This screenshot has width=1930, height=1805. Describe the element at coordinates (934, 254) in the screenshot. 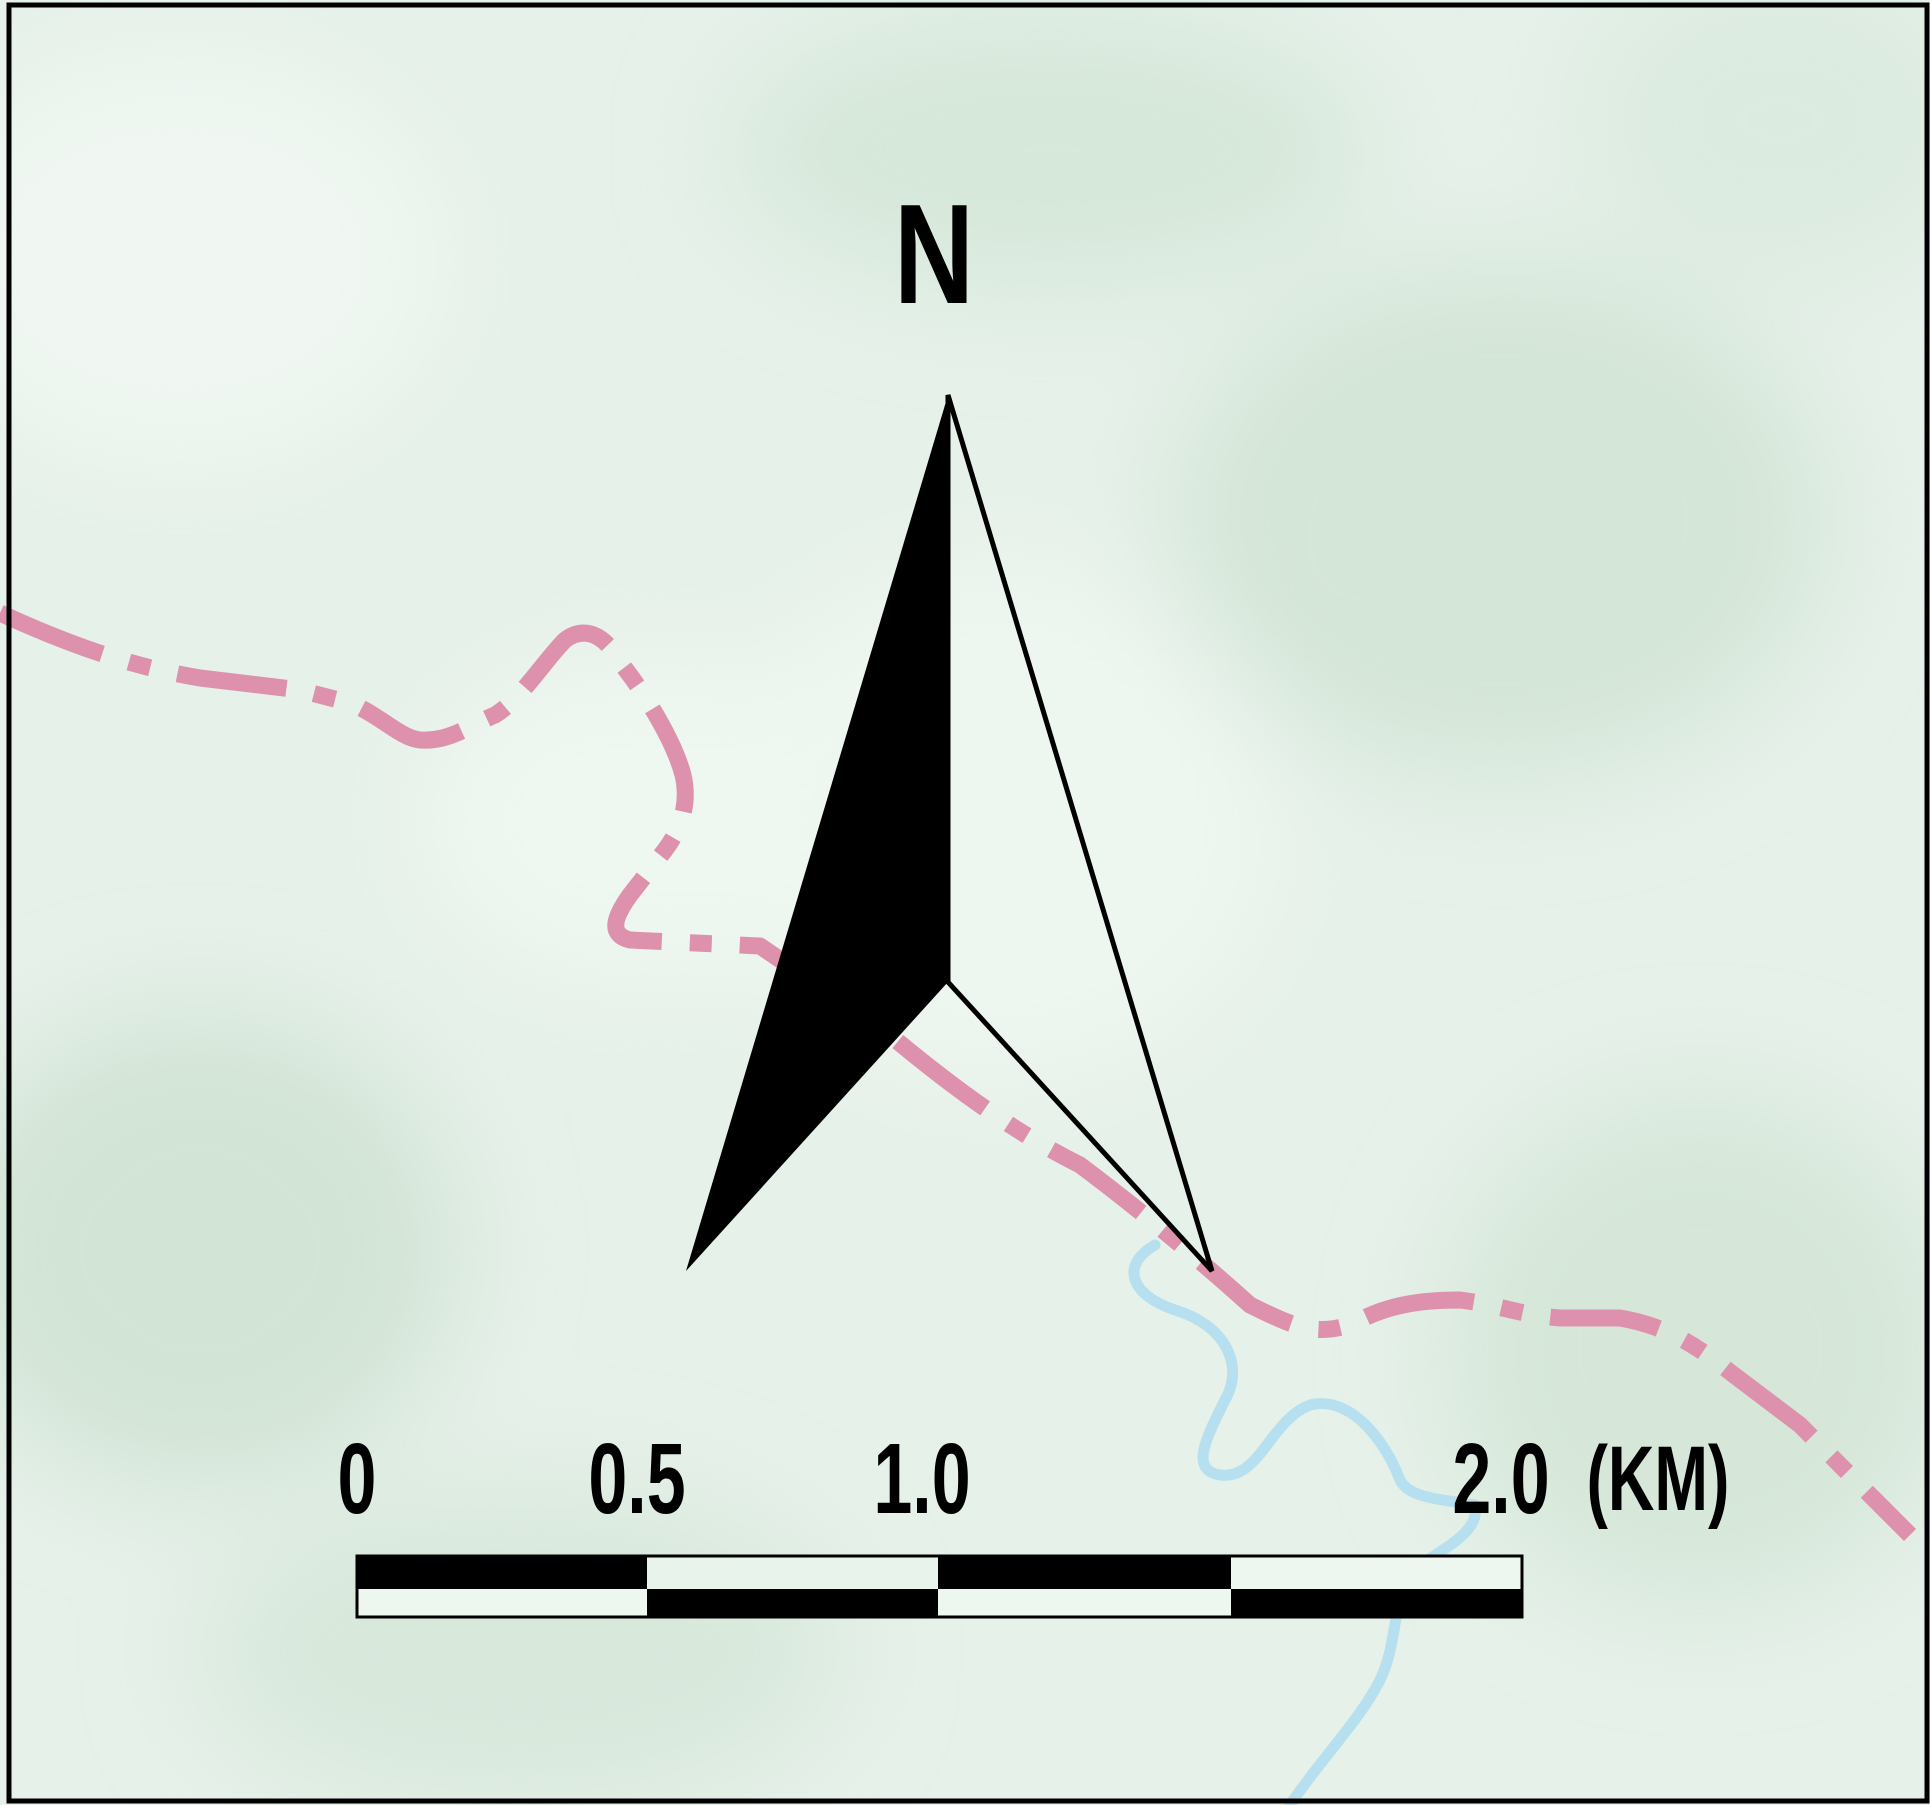

I see `north-label: N` at that location.